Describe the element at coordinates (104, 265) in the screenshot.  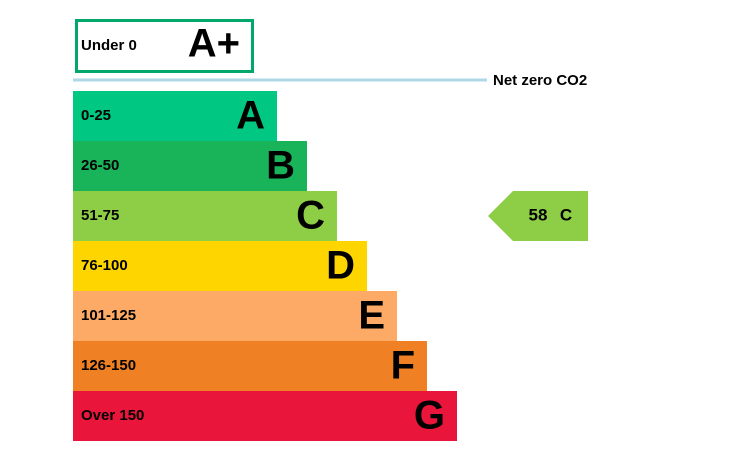
I see `band-range: 76-100` at that location.